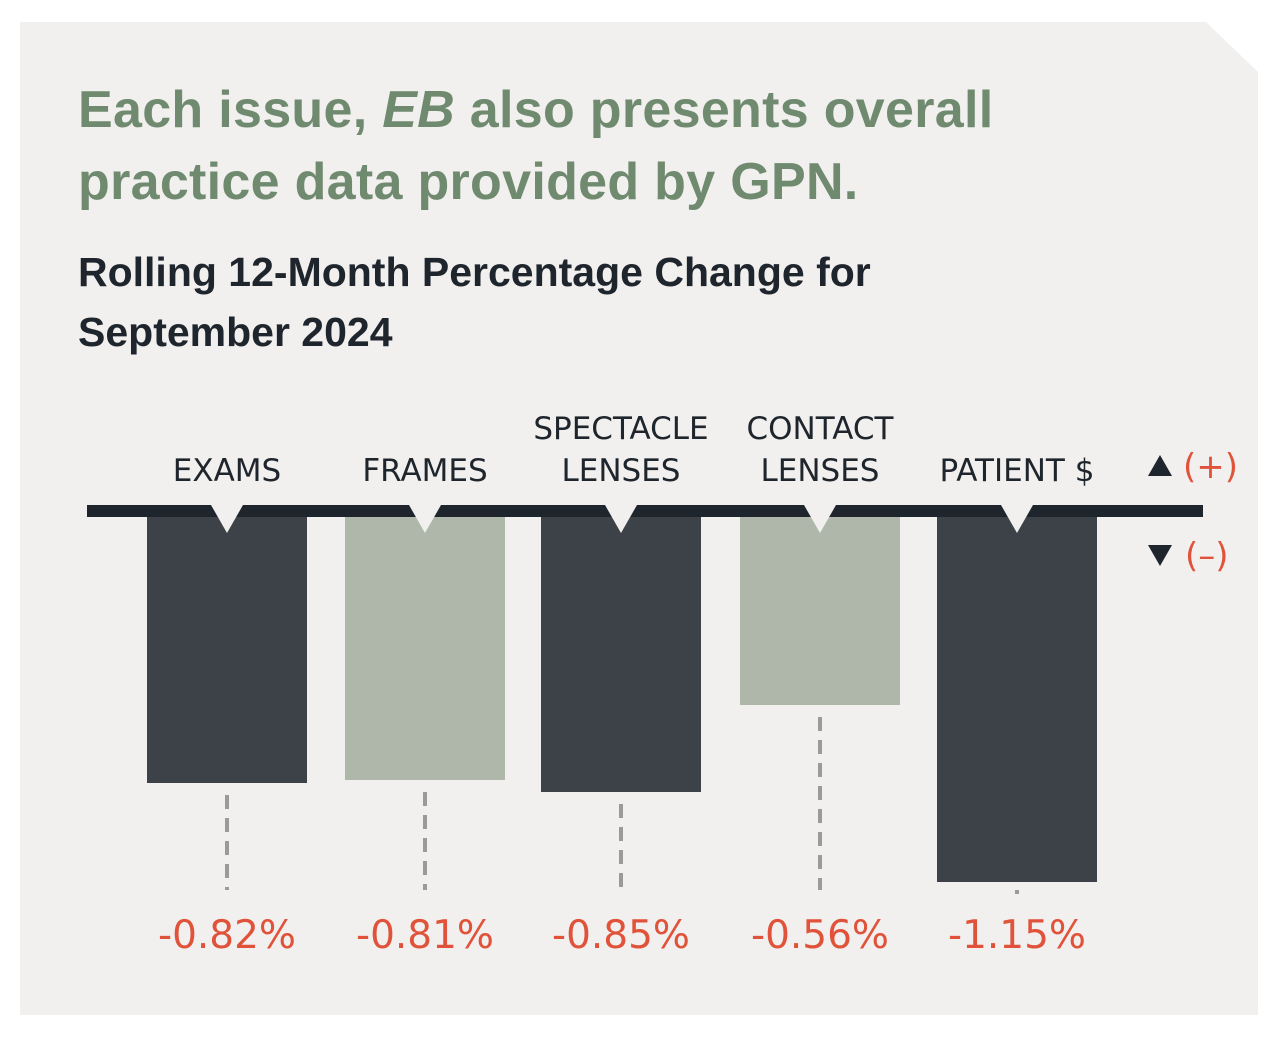  What do you see at coordinates (230, 110) in the screenshot?
I see `headline-text: Each issue,` at bounding box center [230, 110].